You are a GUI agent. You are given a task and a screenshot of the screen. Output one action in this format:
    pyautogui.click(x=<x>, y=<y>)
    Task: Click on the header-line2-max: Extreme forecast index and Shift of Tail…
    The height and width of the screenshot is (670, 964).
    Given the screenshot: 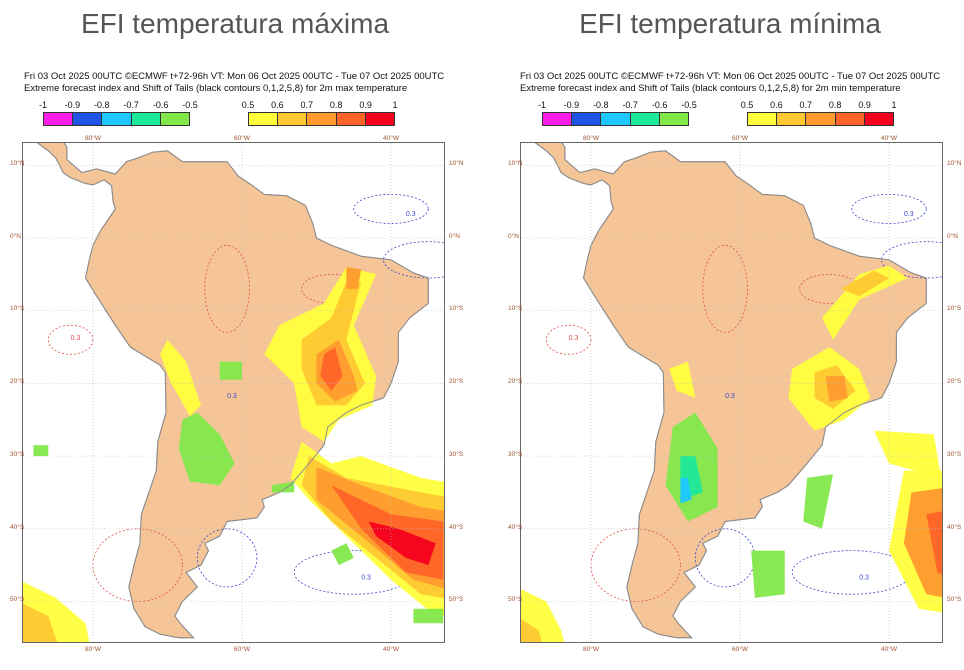 What is the action you would take?
    pyautogui.click(x=216, y=88)
    